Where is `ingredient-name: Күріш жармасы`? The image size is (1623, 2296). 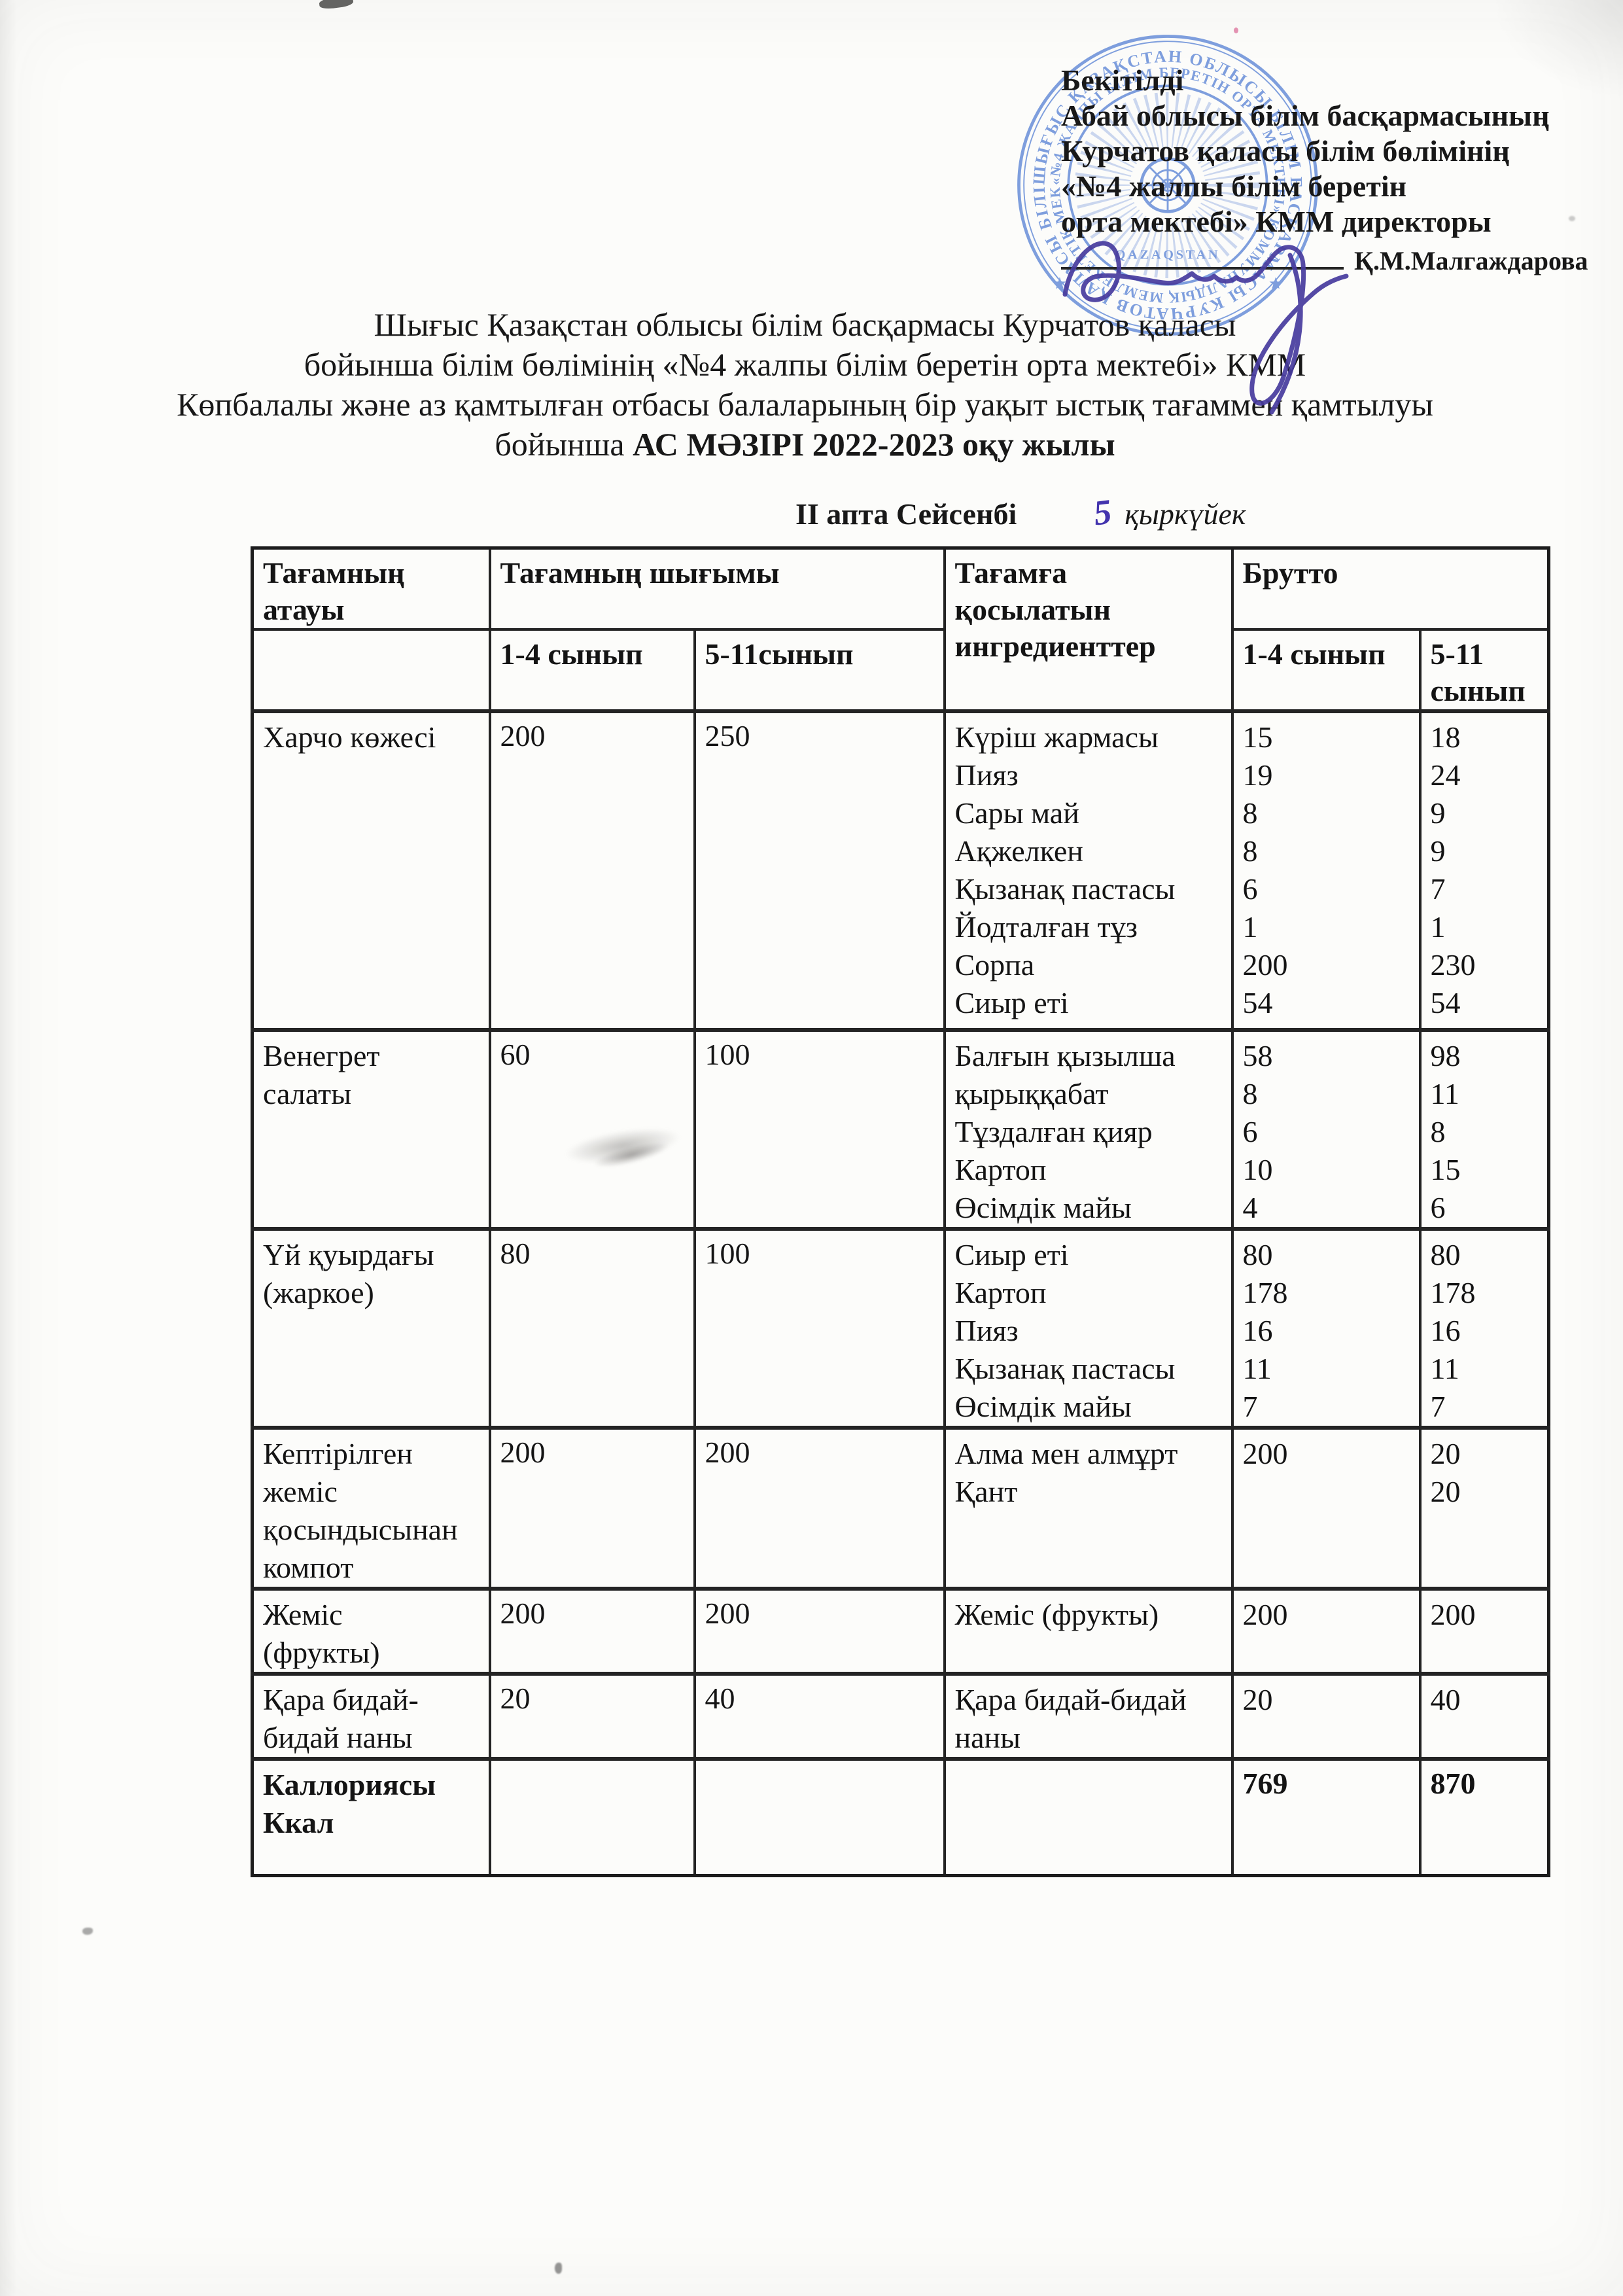 ingredient-name: Күріш жармасы is located at coordinates (1056, 737).